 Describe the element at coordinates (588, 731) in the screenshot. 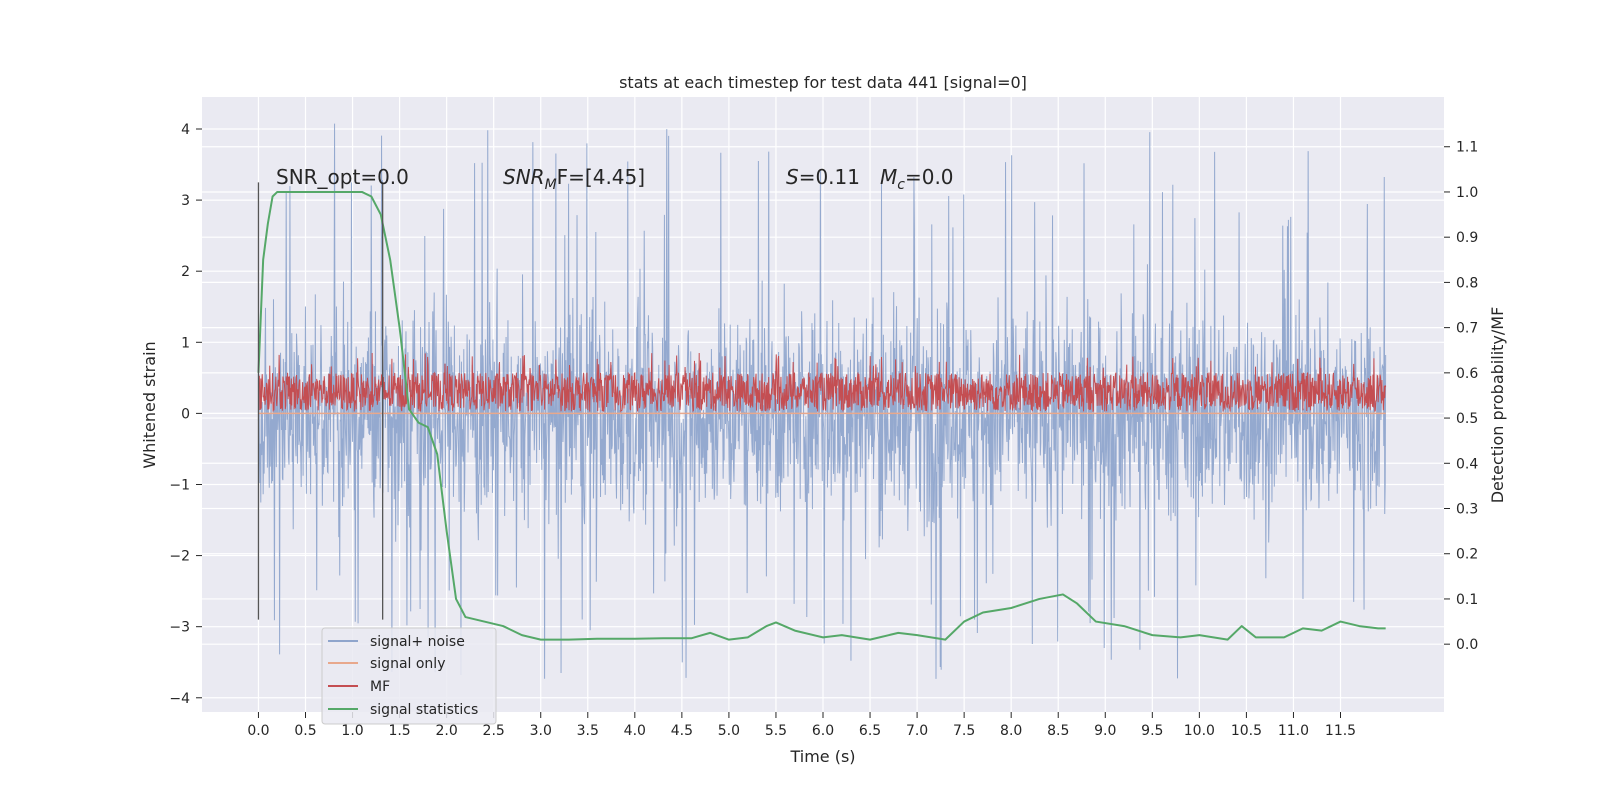

I see `x-tick-label: 3.5` at that location.